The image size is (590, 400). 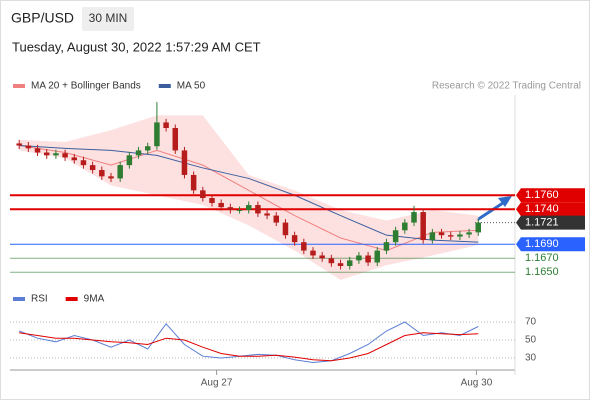 I want to click on rsi-tick-label: 70, so click(x=531, y=322).